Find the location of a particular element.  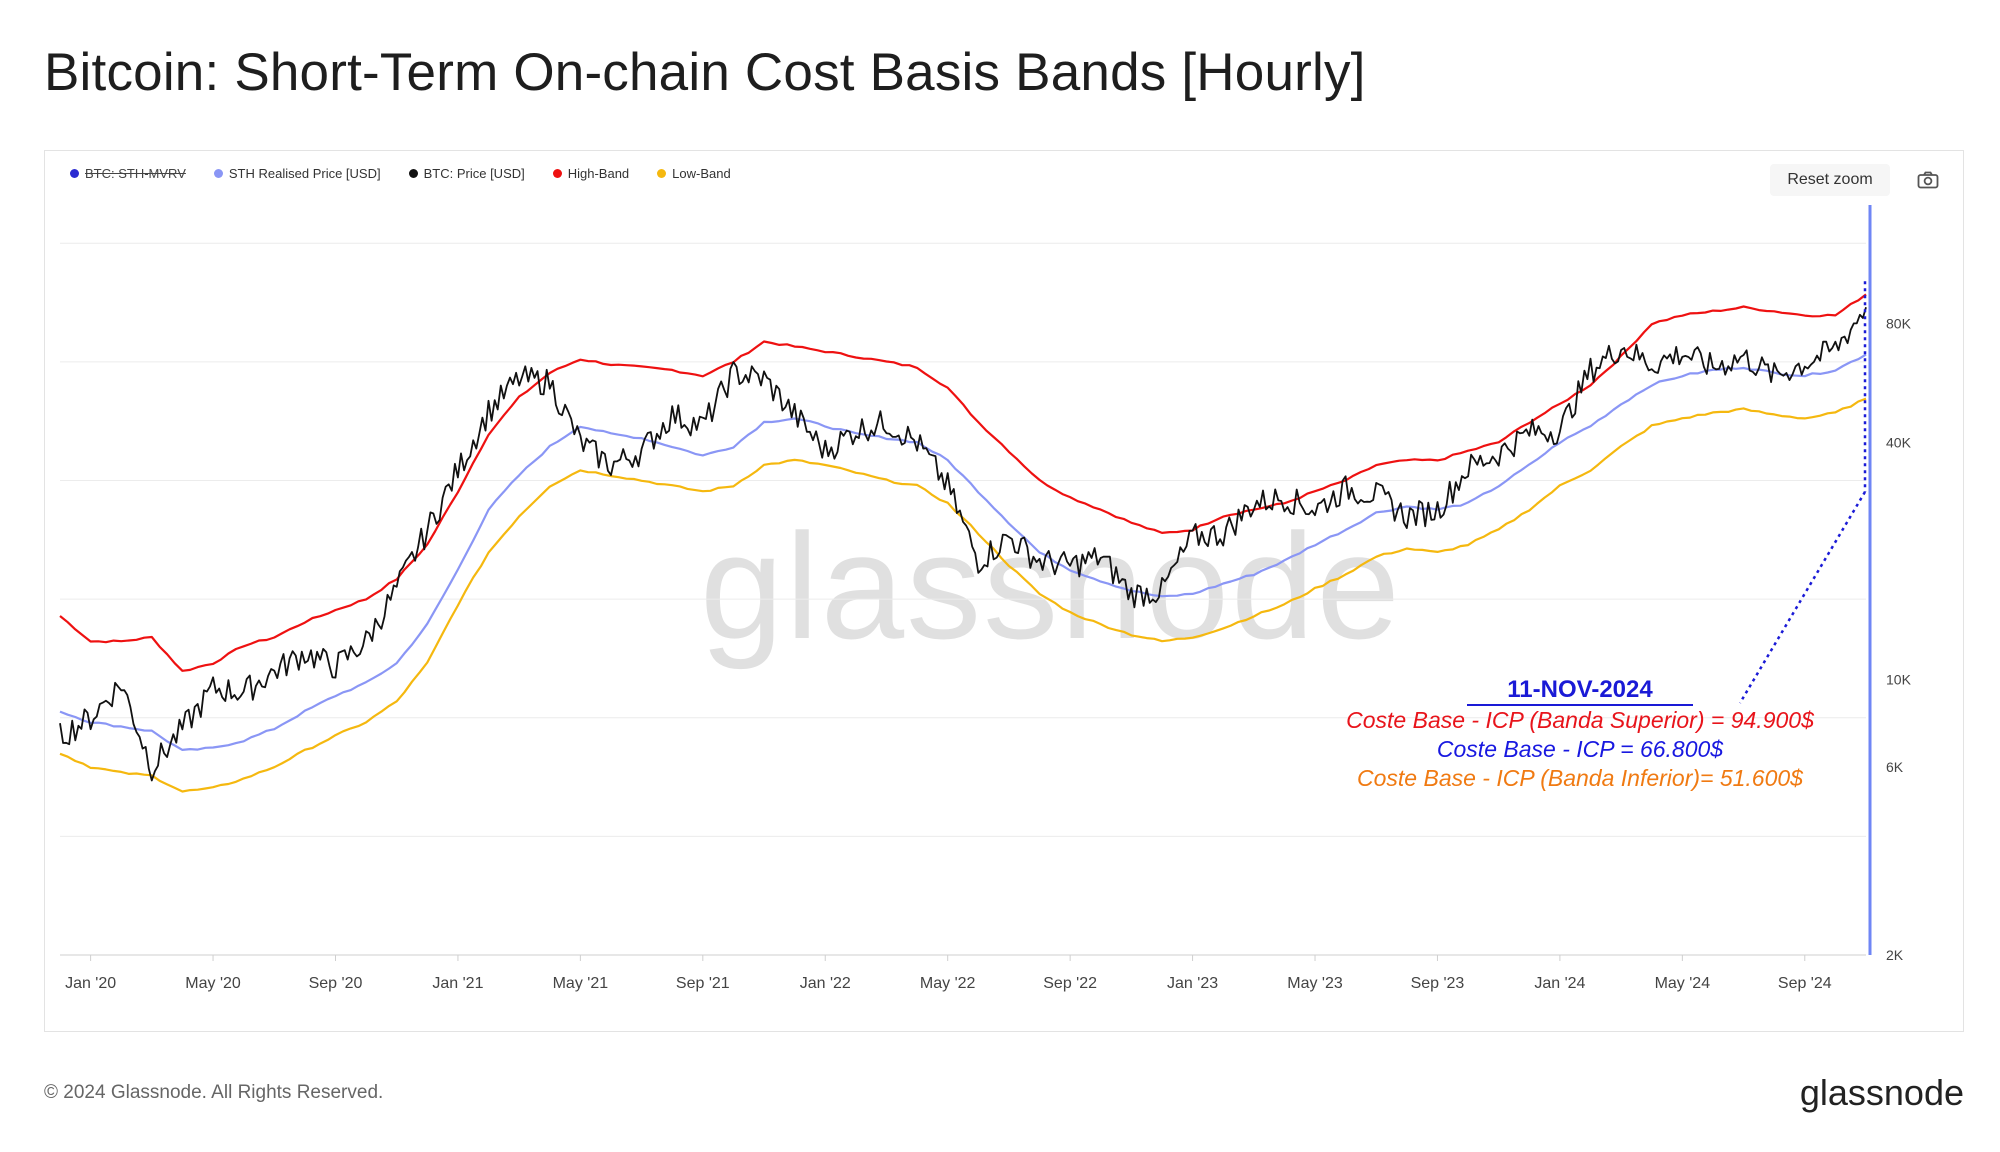

x-tick-label: Jan '22 is located at coordinates (825, 983).